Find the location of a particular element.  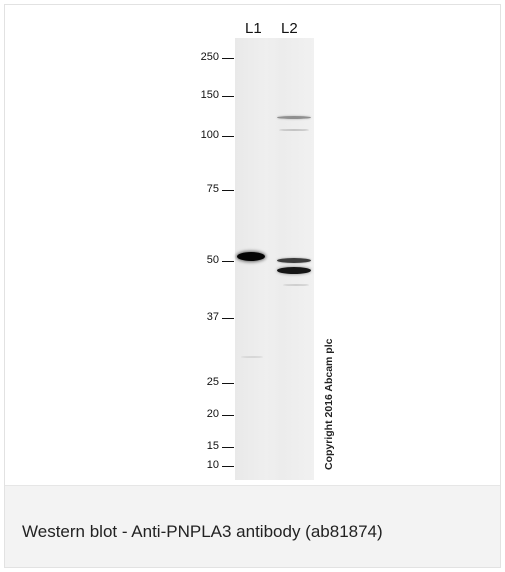

band-l1-faint is located at coordinates (252, 357).